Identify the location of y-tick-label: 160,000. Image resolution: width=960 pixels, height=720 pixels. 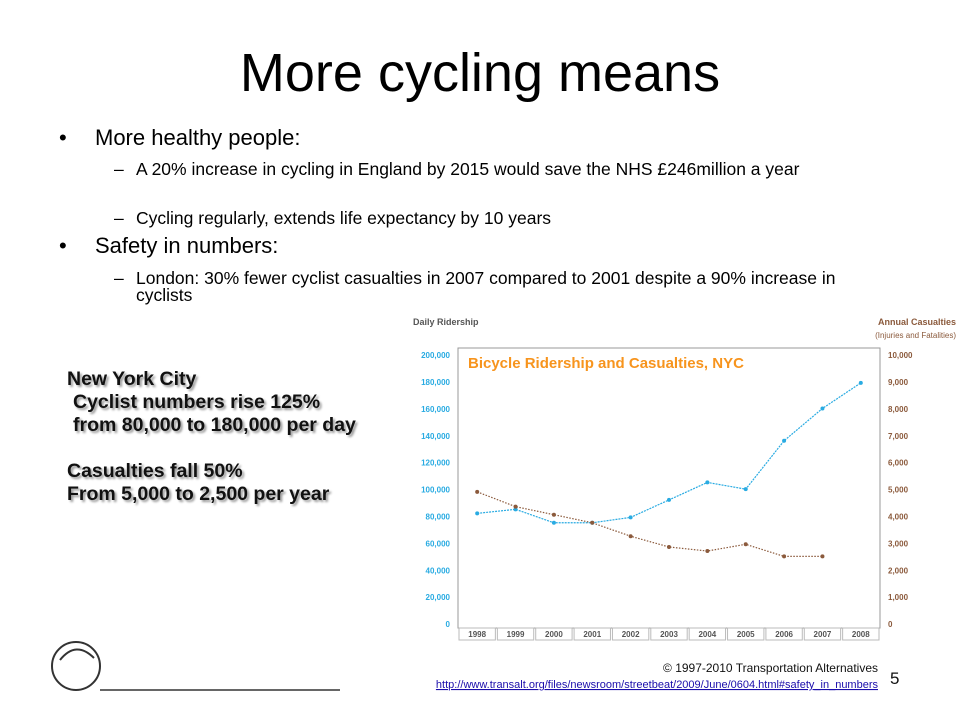
(435, 409).